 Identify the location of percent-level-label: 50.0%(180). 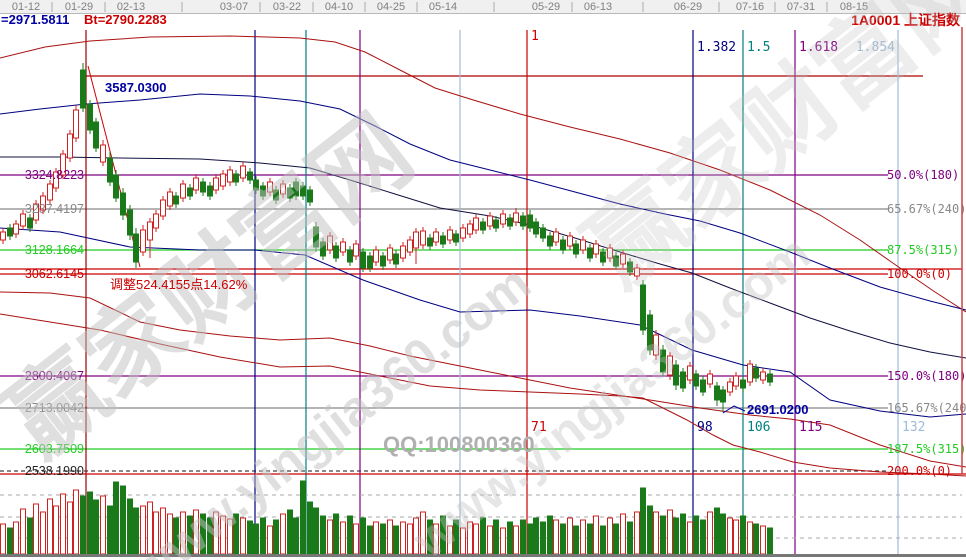
(923, 175).